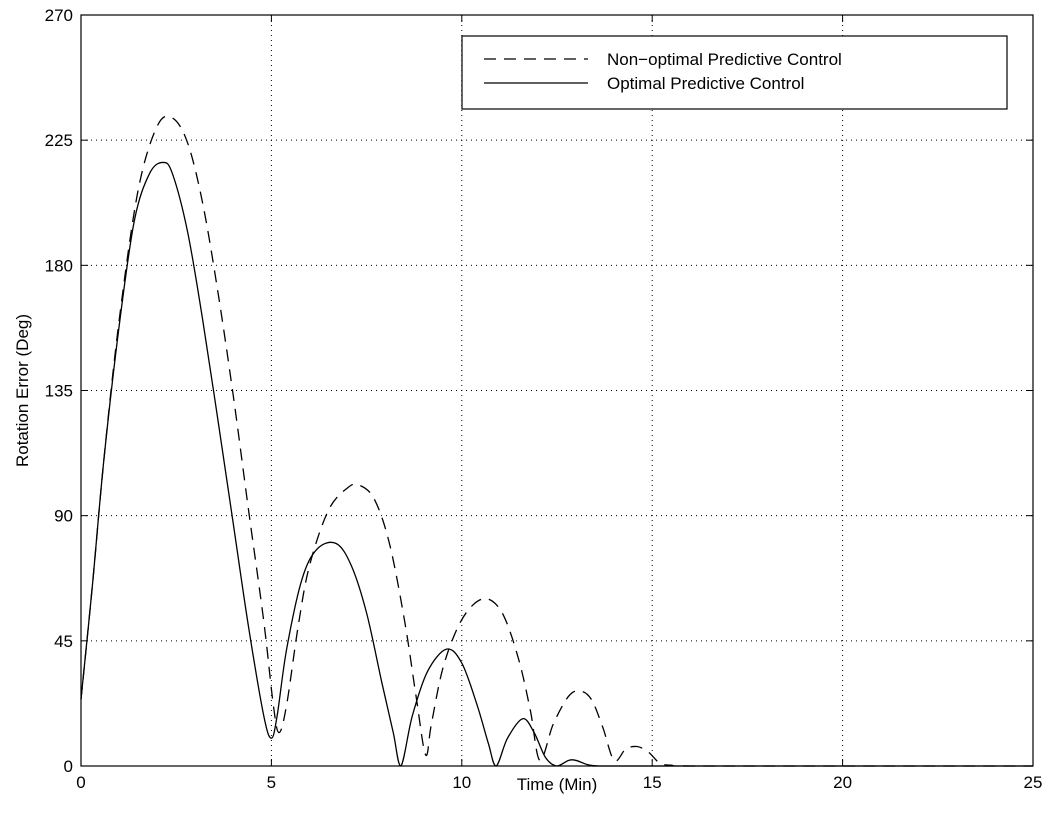  I want to click on y-tick-label: 90, so click(63, 516).